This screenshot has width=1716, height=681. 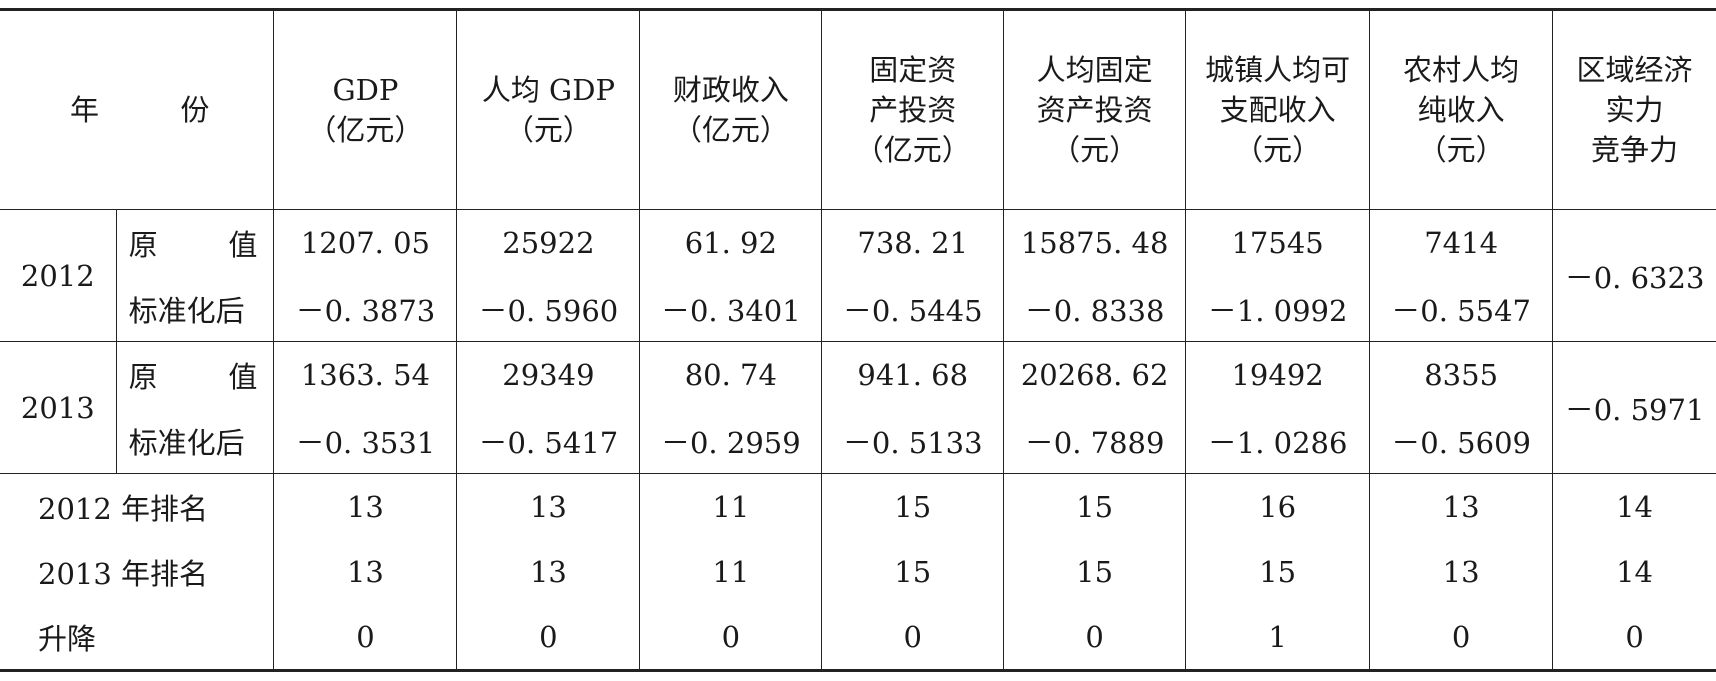 What do you see at coordinates (912, 374) in the screenshot?
I see `table-cell: 941. 68` at bounding box center [912, 374].